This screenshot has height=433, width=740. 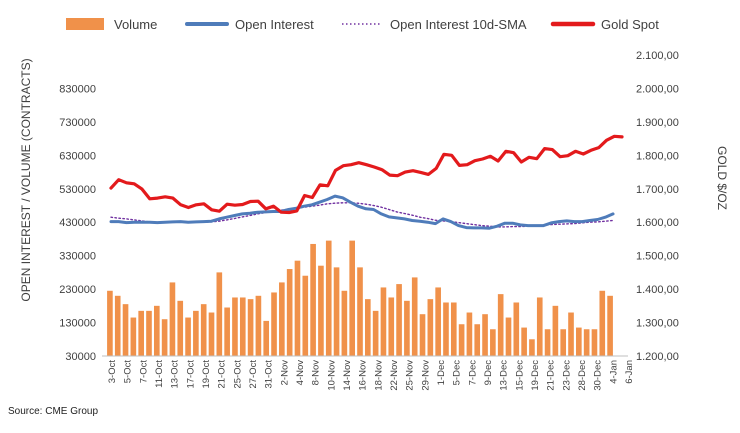 What do you see at coordinates (657, 257) in the screenshot?
I see `y2-tick-label: 1.500,00` at bounding box center [657, 257].